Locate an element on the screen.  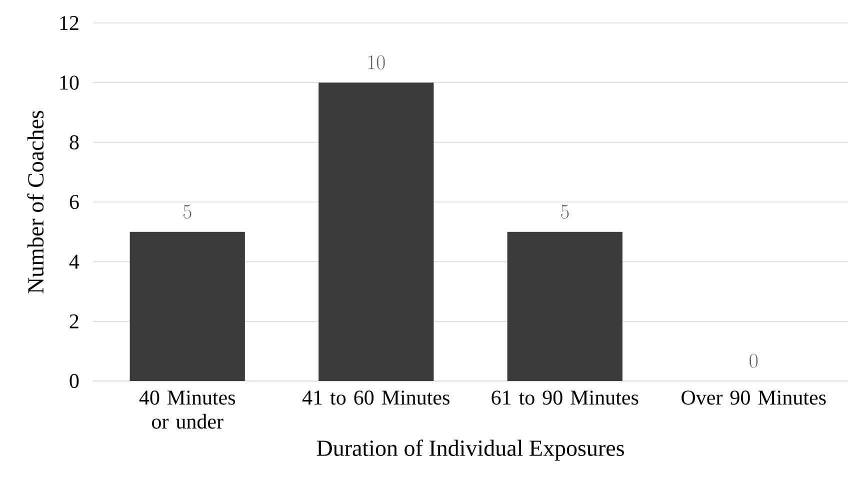
y-tick-label: 10 is located at coordinates (69, 83).